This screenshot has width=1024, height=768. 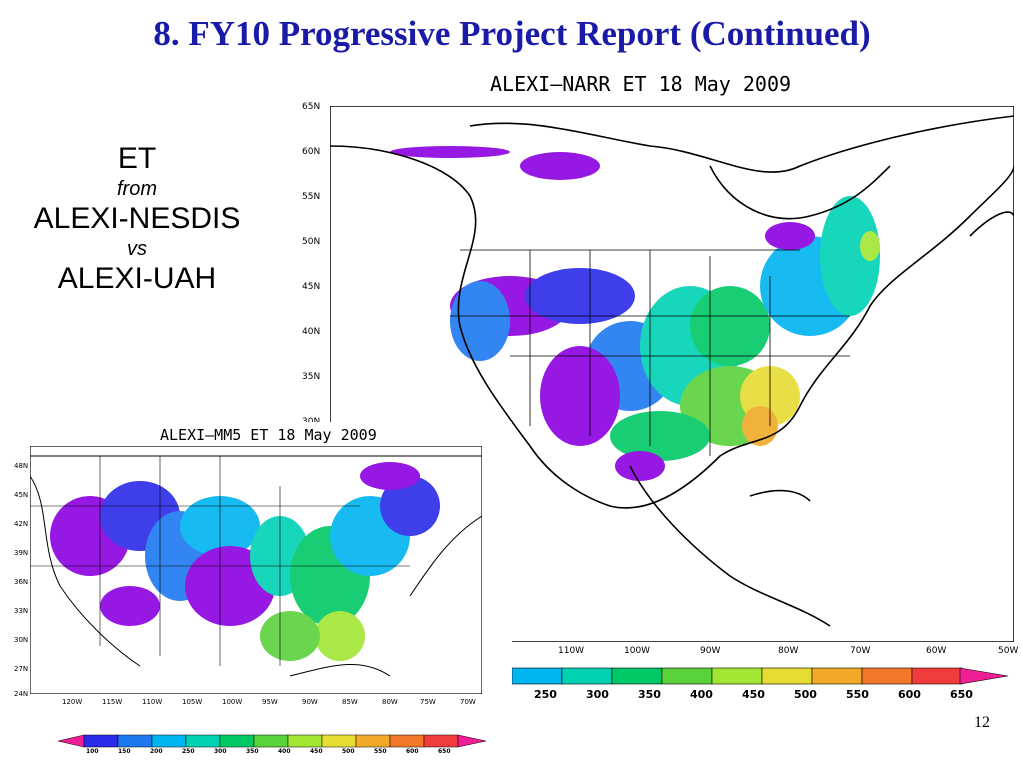 What do you see at coordinates (311, 242) in the screenshot?
I see `lat-label: 50N` at bounding box center [311, 242].